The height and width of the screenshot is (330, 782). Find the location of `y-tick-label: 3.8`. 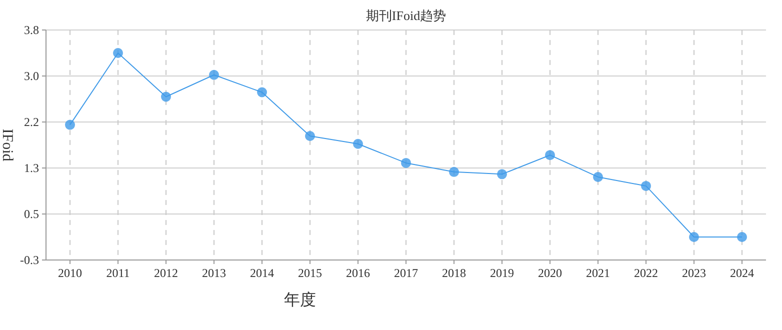

y-tick-label: 3.8 is located at coordinates (31, 30).